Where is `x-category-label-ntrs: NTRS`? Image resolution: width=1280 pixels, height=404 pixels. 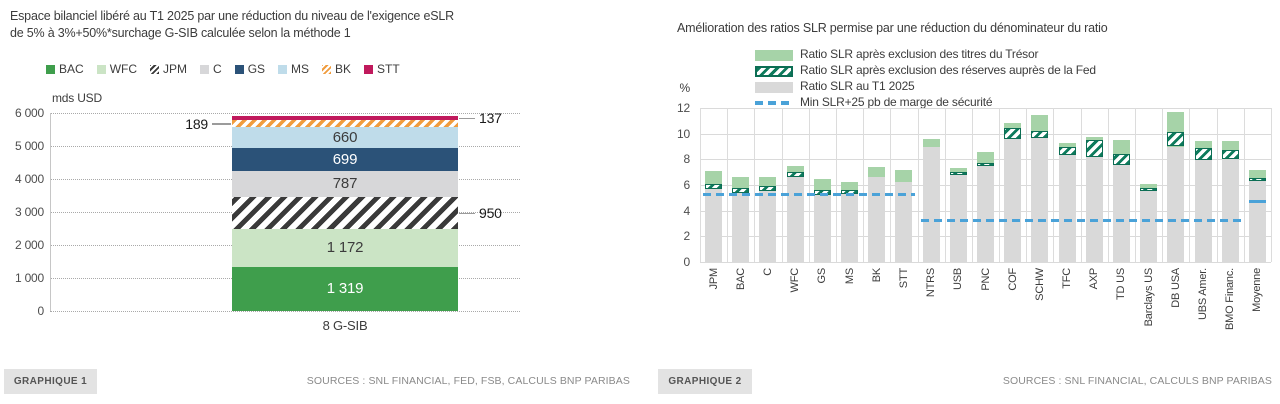 x-category-label-ntrs: NTRS is located at coordinates (931, 283).